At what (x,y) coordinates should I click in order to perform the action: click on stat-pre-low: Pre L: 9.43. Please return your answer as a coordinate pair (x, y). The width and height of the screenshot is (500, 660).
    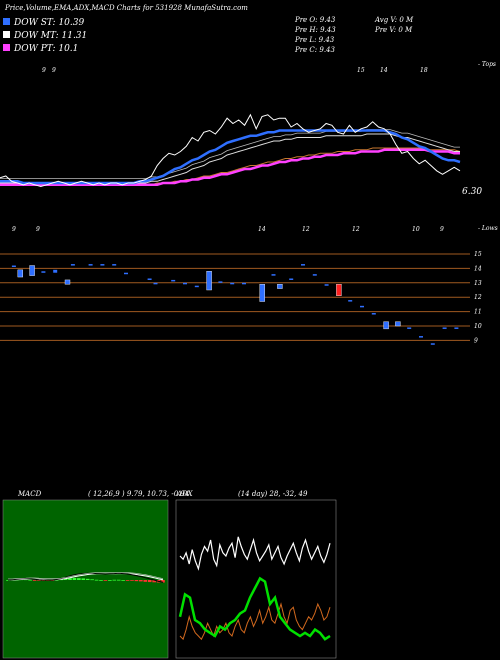
    Looking at the image, I should click on (314, 40).